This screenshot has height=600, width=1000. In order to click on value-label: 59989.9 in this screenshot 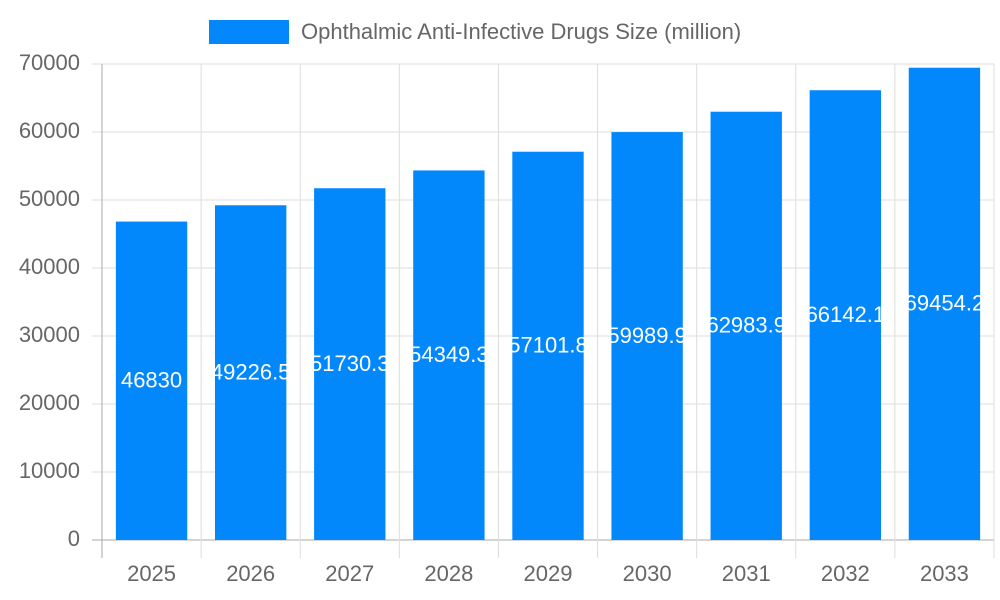, I will do `click(647, 335)`.